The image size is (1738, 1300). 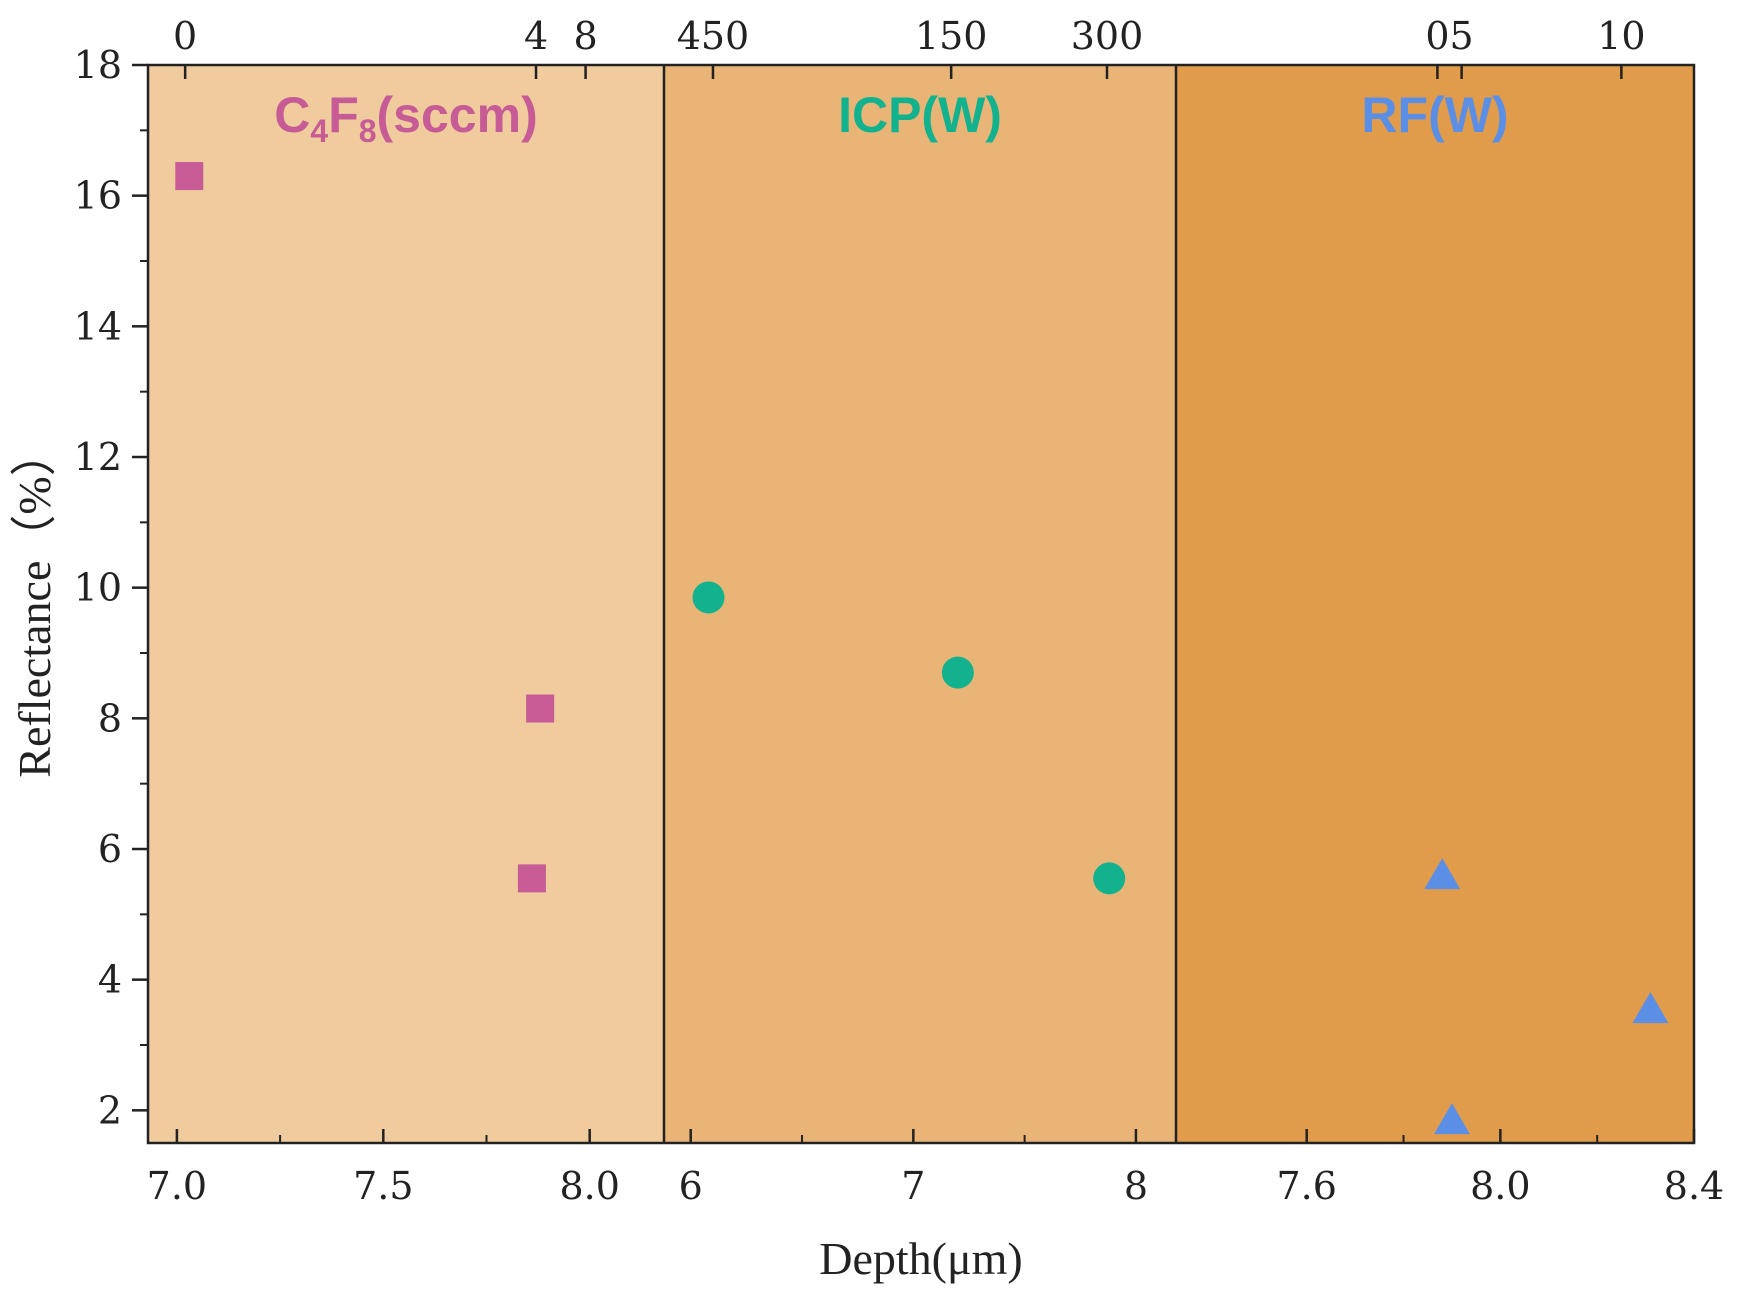 I want to click on y-tick-label: 8, so click(x=110, y=718).